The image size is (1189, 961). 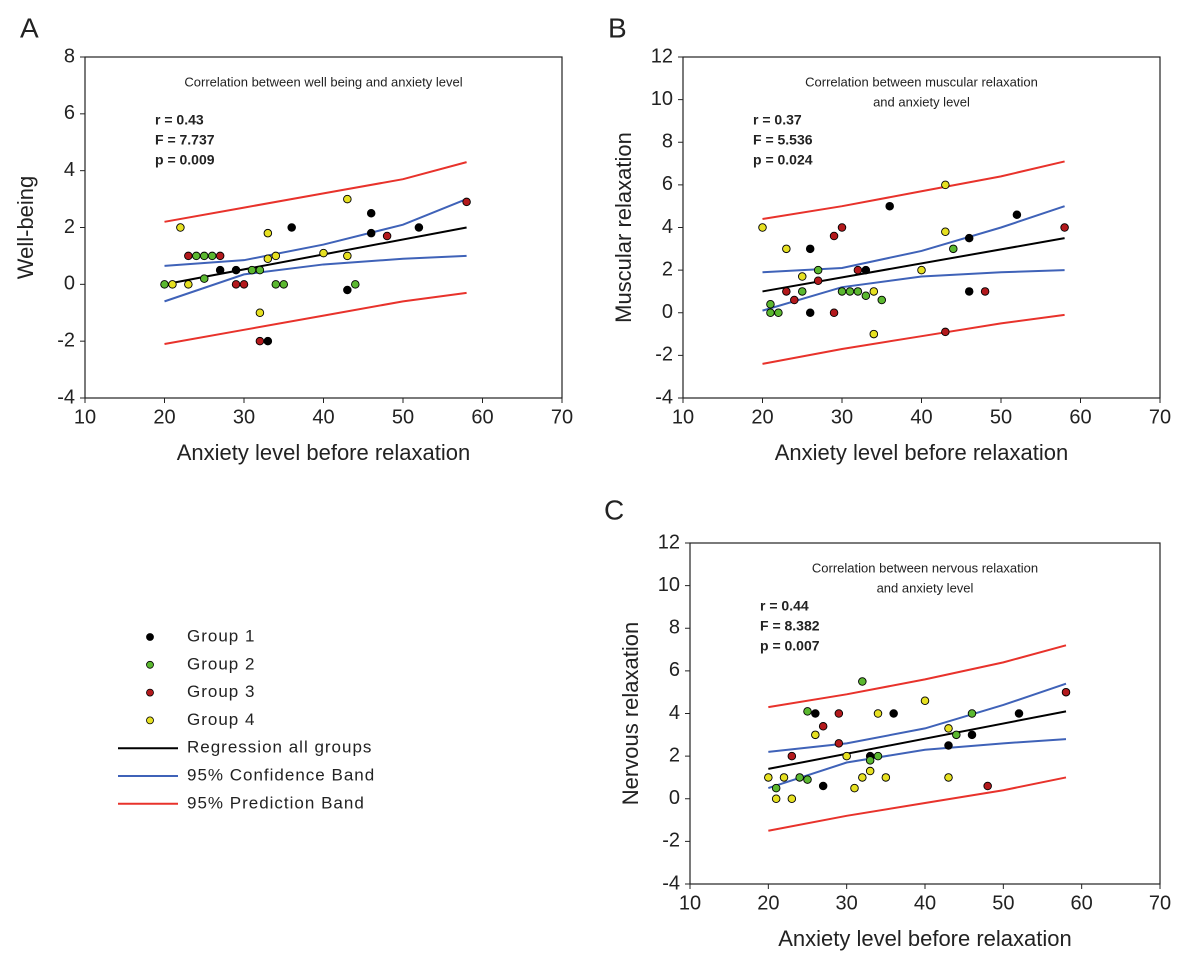 I want to click on plot-frame, so click(x=323, y=227).